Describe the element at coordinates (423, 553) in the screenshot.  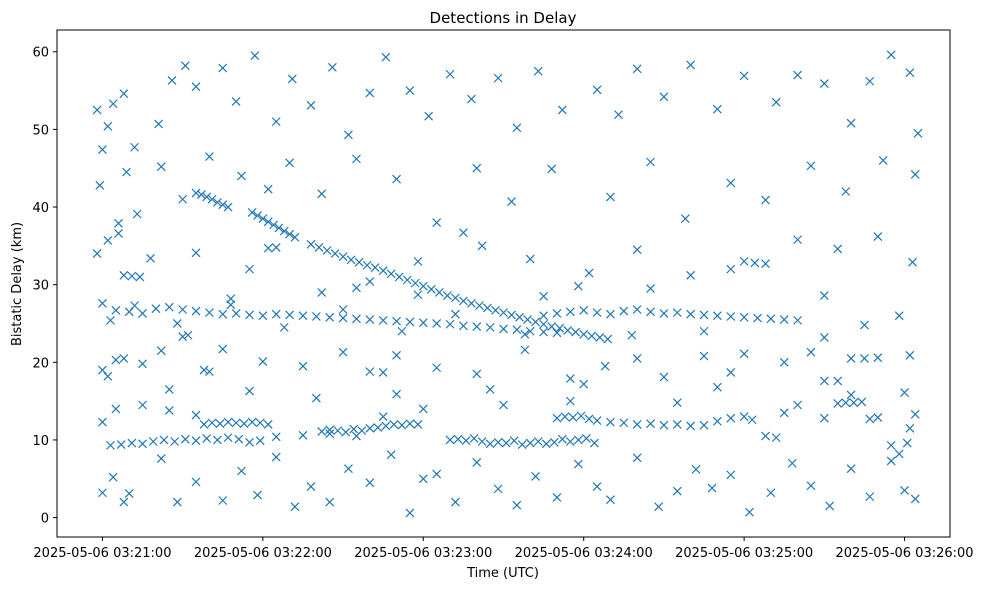
I see `x-tick-label: 2025-05-06 03:23:00` at that location.